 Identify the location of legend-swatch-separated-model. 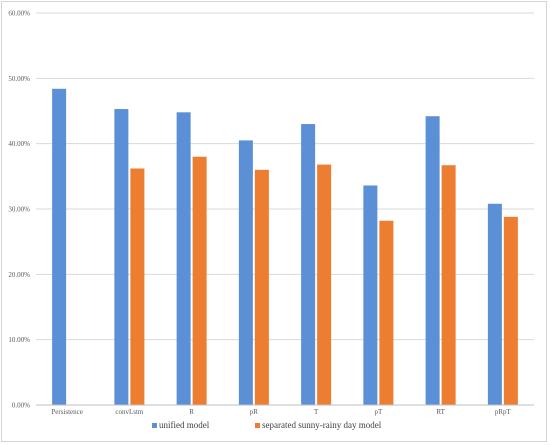
(257, 425).